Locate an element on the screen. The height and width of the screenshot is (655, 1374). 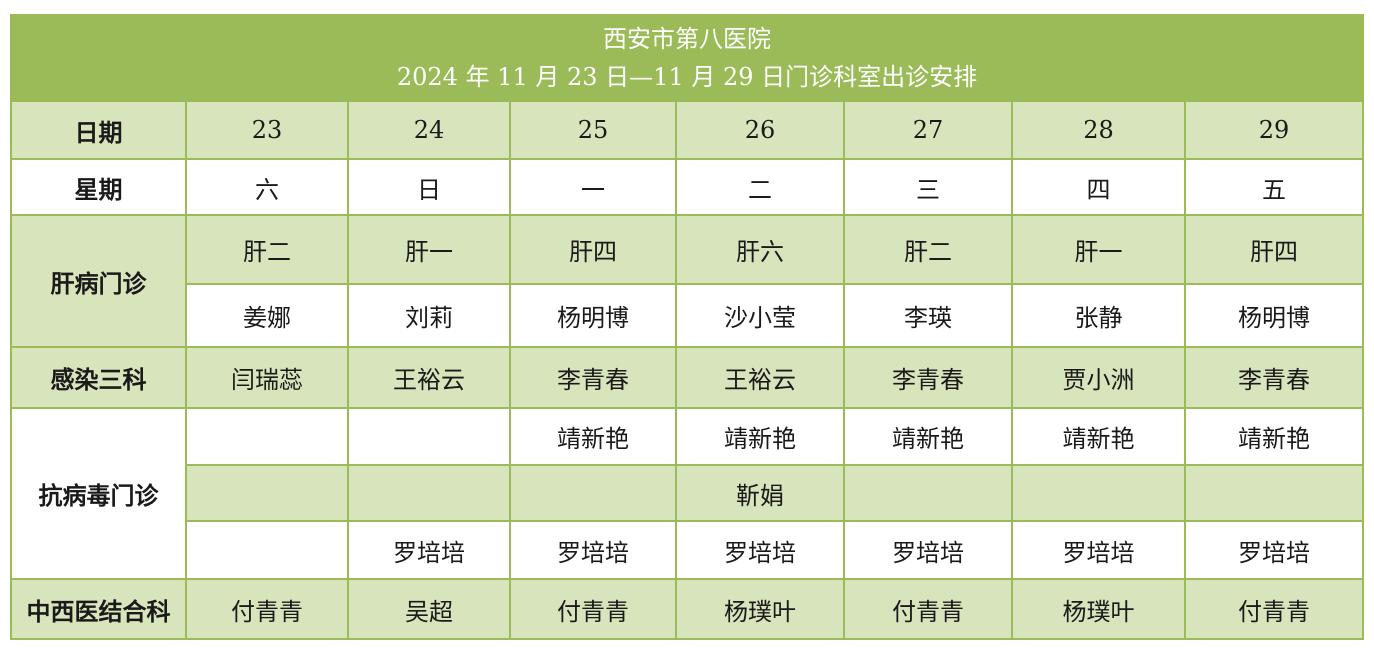
date-row: 日期 23 24 25 26 27 28 29 is located at coordinates (687, 130).